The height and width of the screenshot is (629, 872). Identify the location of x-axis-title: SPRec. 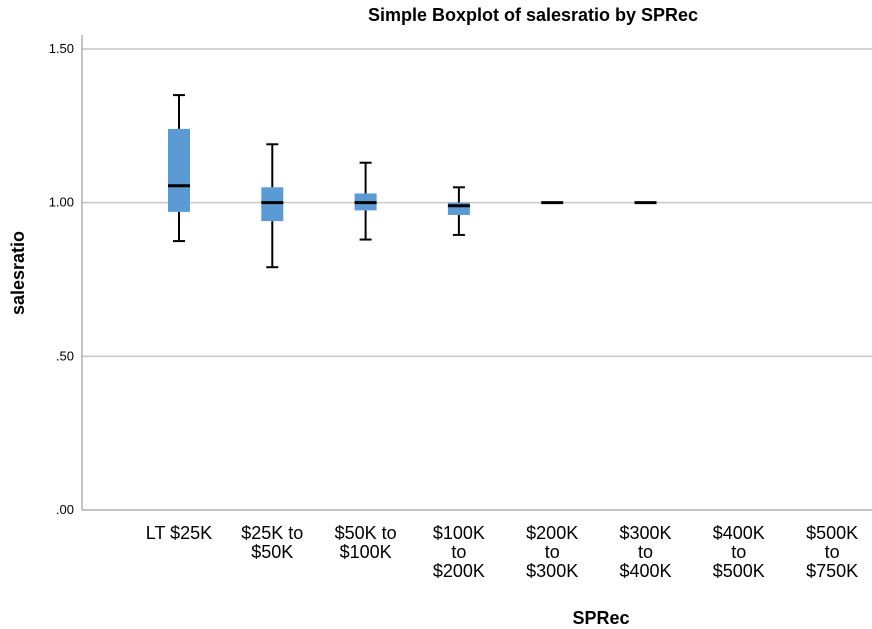
(600, 618).